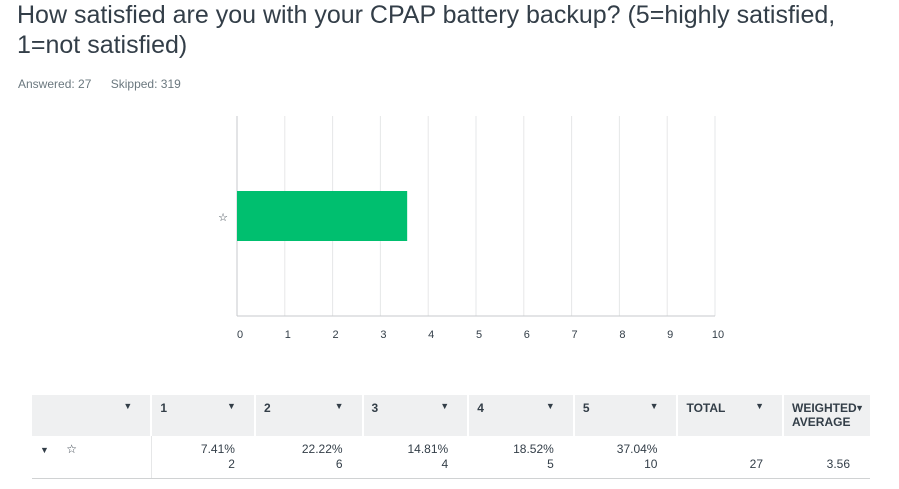 Image resolution: width=899 pixels, height=489 pixels. What do you see at coordinates (308, 457) in the screenshot?
I see `cell-2: 22.22% 6` at bounding box center [308, 457].